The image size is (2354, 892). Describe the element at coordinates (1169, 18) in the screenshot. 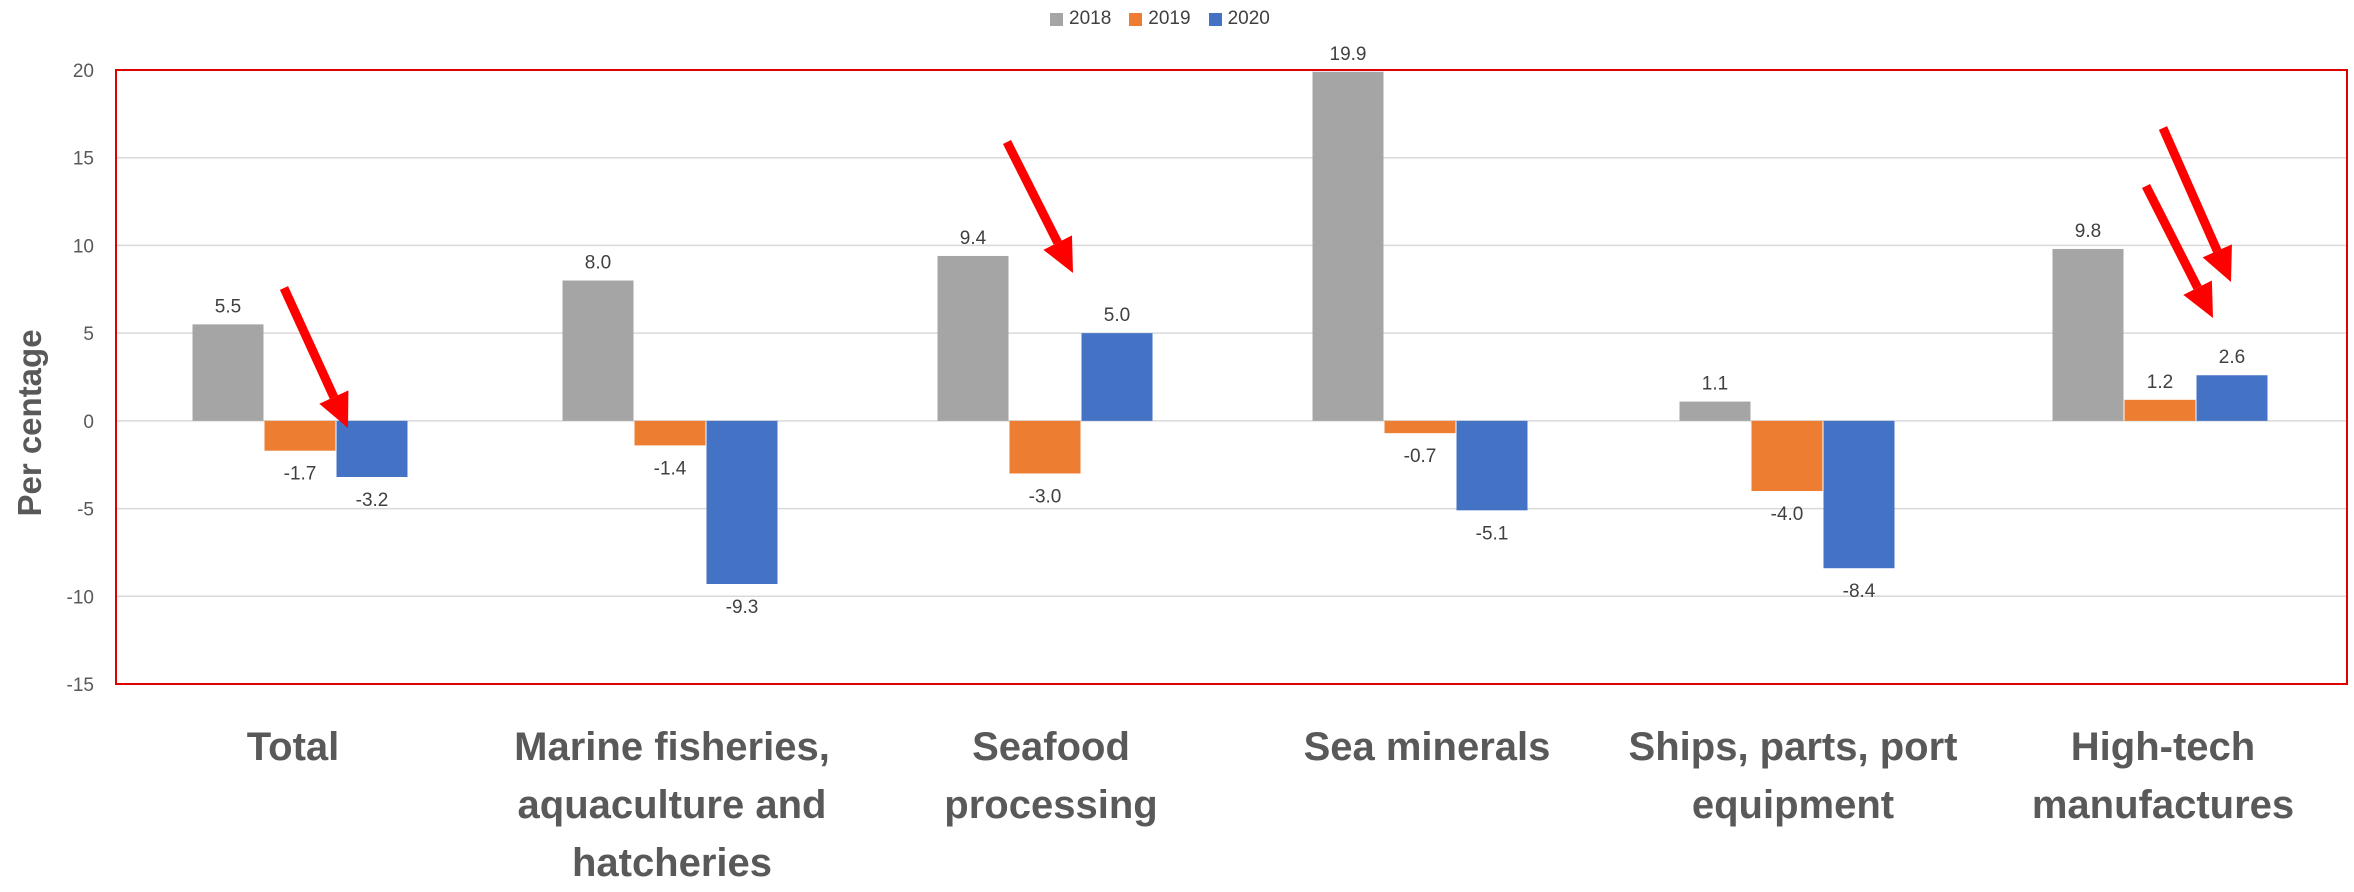

I see `legend-label-2019: 2019` at that location.